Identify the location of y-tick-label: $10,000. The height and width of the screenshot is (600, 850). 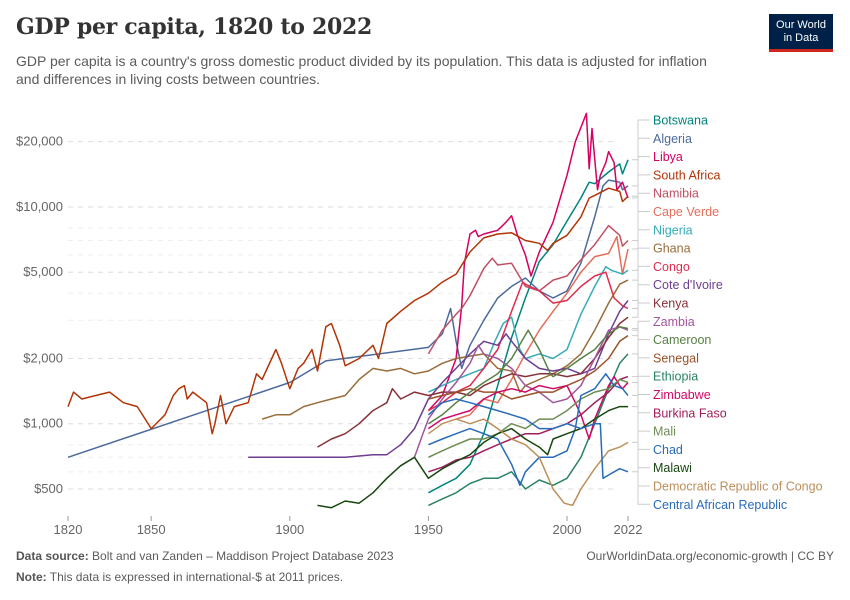
(39, 206).